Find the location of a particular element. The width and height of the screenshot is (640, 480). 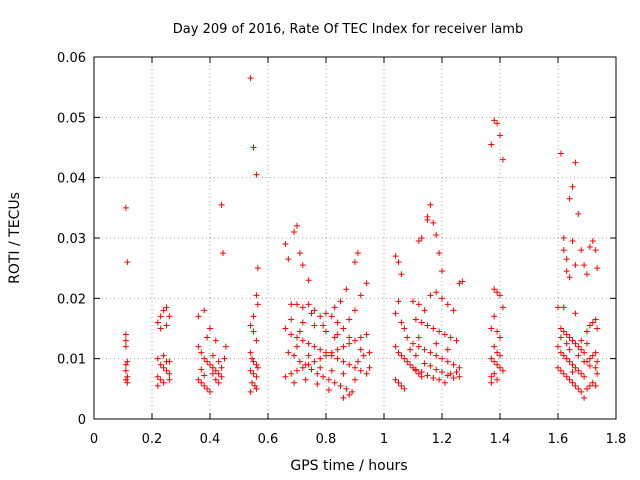

y-tick-label: 0.02 is located at coordinates (71, 299).